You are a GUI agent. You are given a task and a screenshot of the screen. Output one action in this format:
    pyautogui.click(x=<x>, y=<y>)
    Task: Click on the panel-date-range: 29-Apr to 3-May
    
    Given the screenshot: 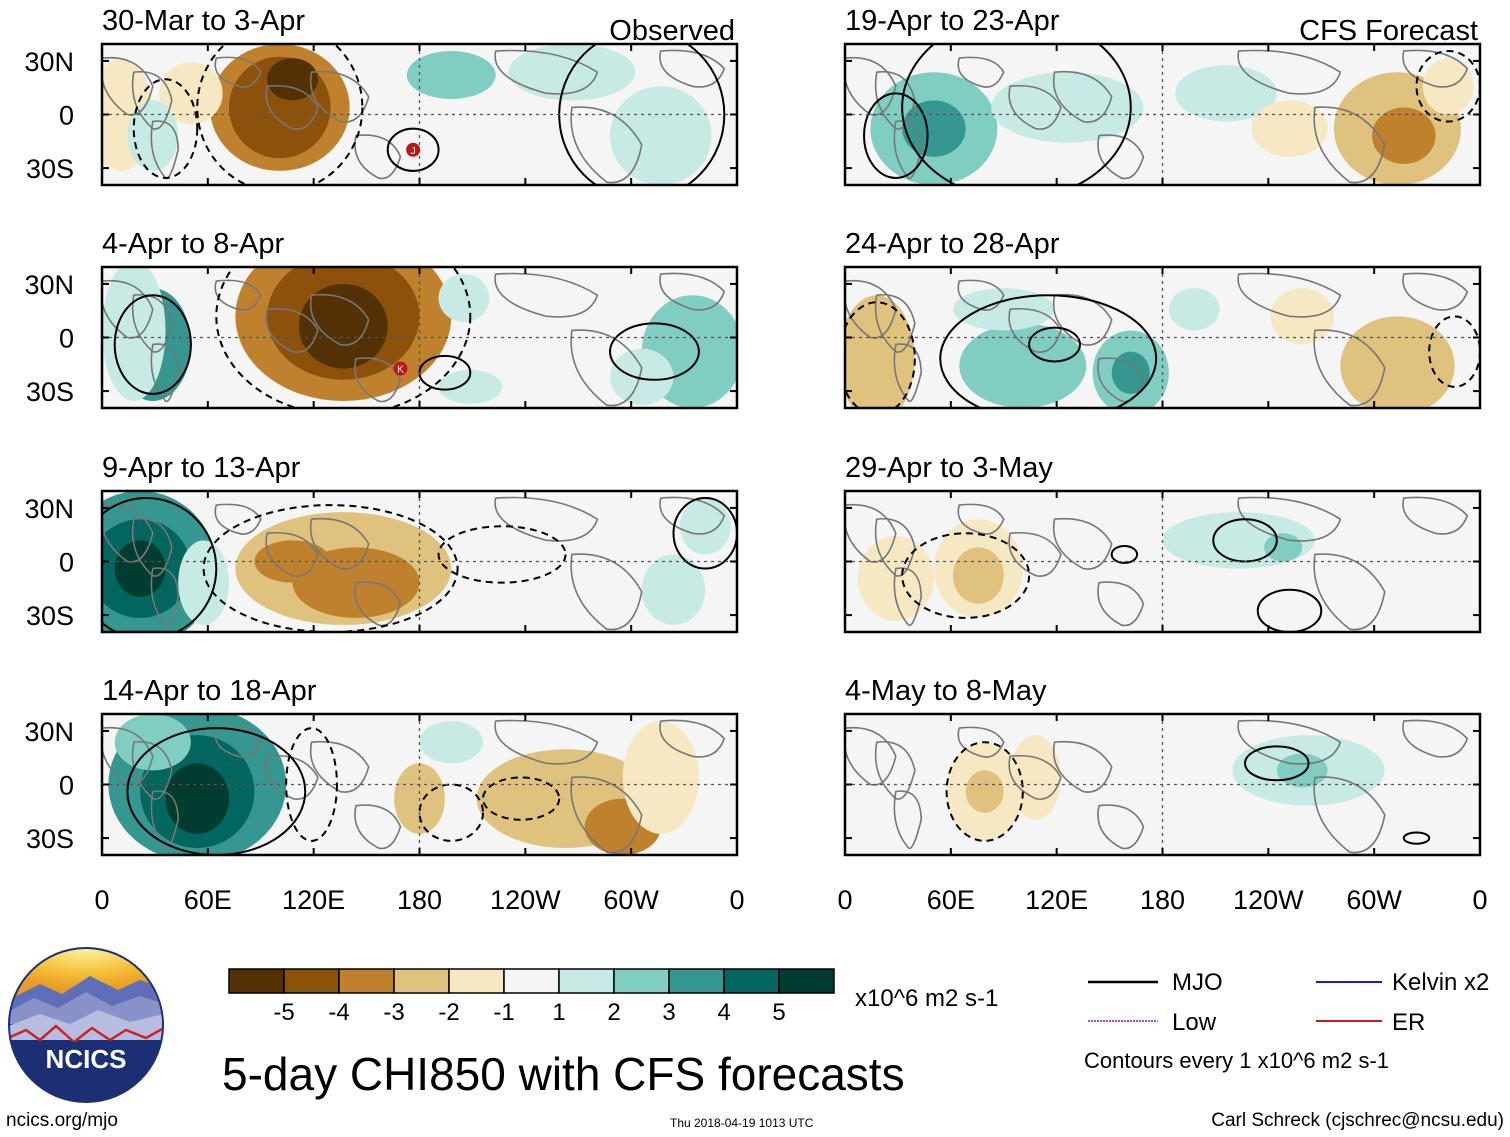 What is the action you would take?
    pyautogui.click(x=949, y=468)
    